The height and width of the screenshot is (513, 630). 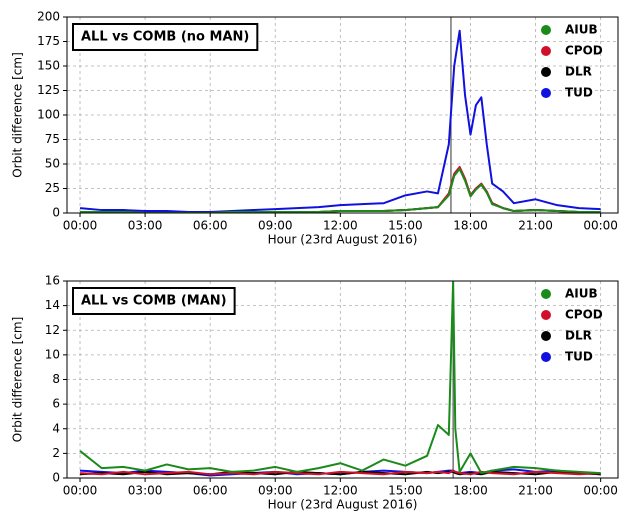 What do you see at coordinates (52, 139) in the screenshot?
I see `y-tick-label: 75` at bounding box center [52, 139].